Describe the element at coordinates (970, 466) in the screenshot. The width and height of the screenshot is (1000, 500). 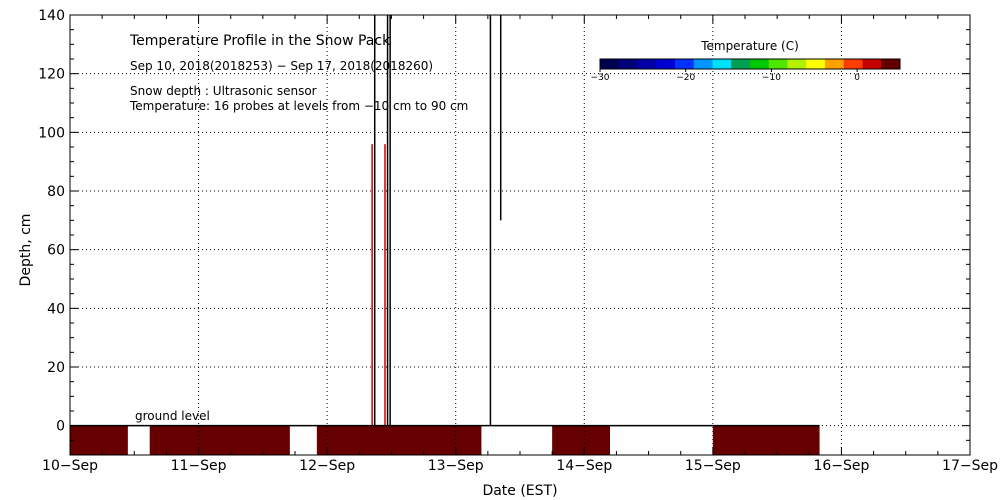
I see `x-tick-label-7: 17−Sep` at that location.